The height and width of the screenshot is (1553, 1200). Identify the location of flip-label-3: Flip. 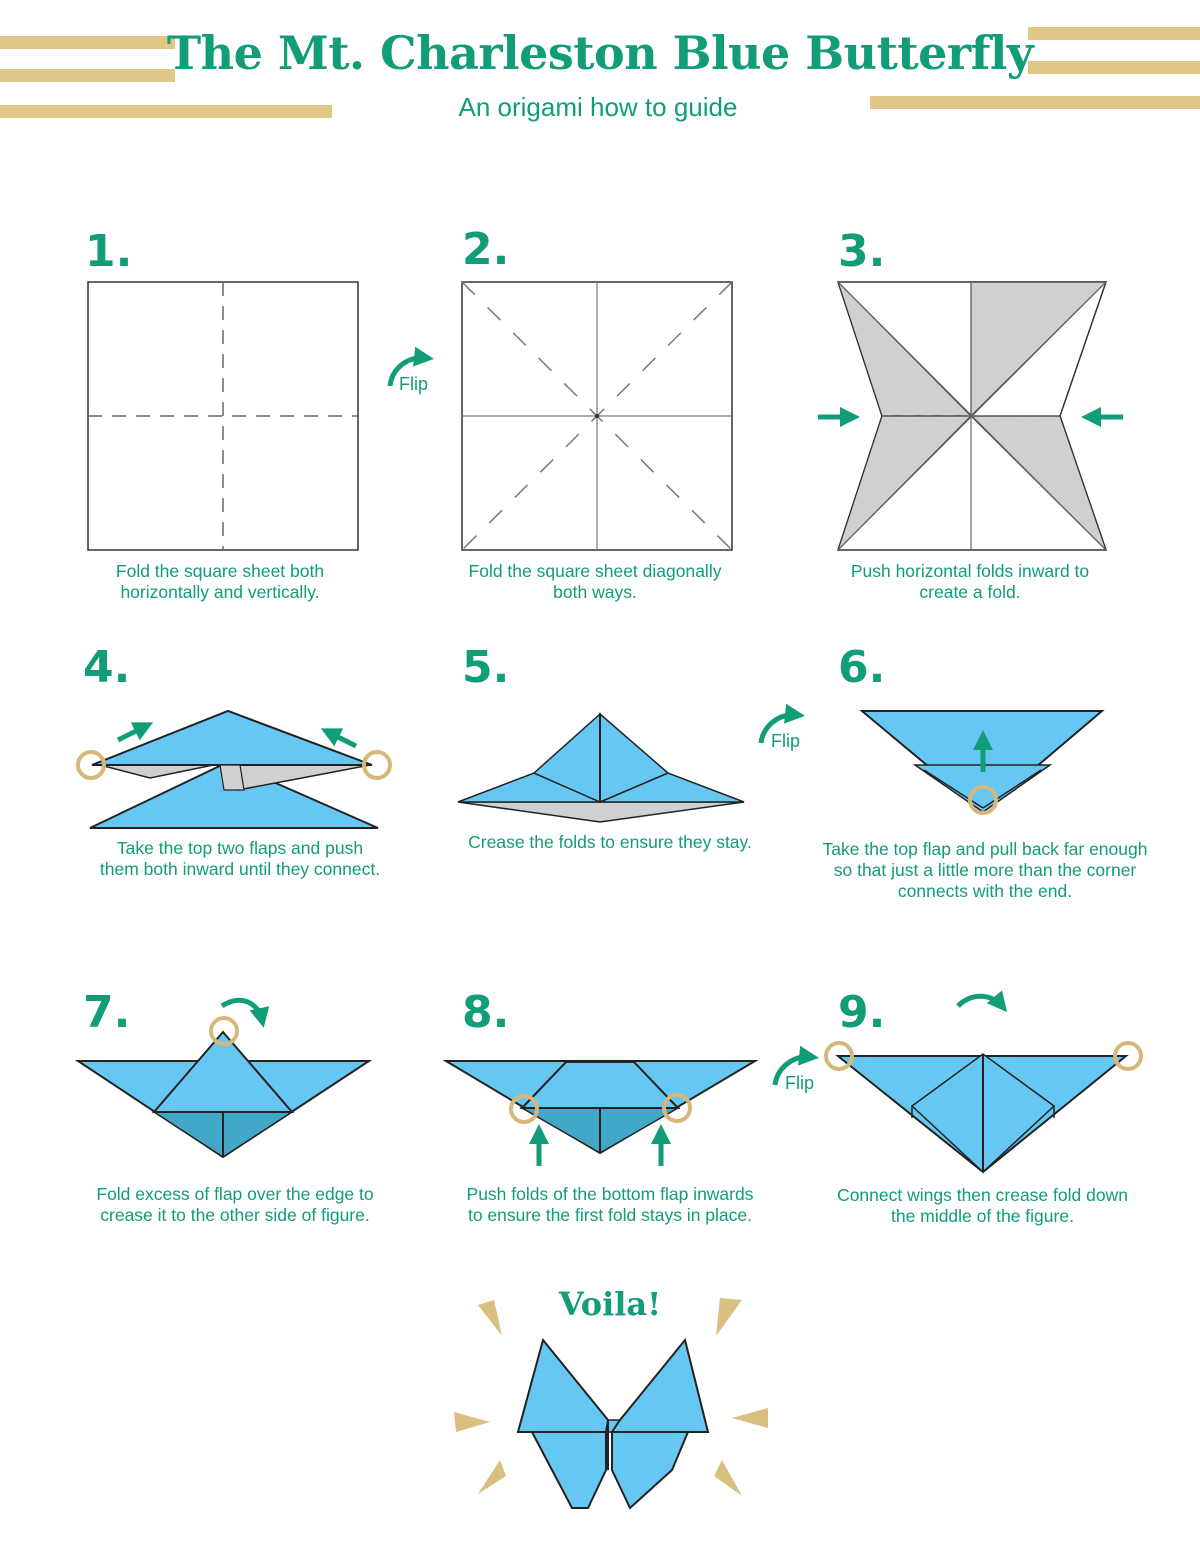
(800, 1083).